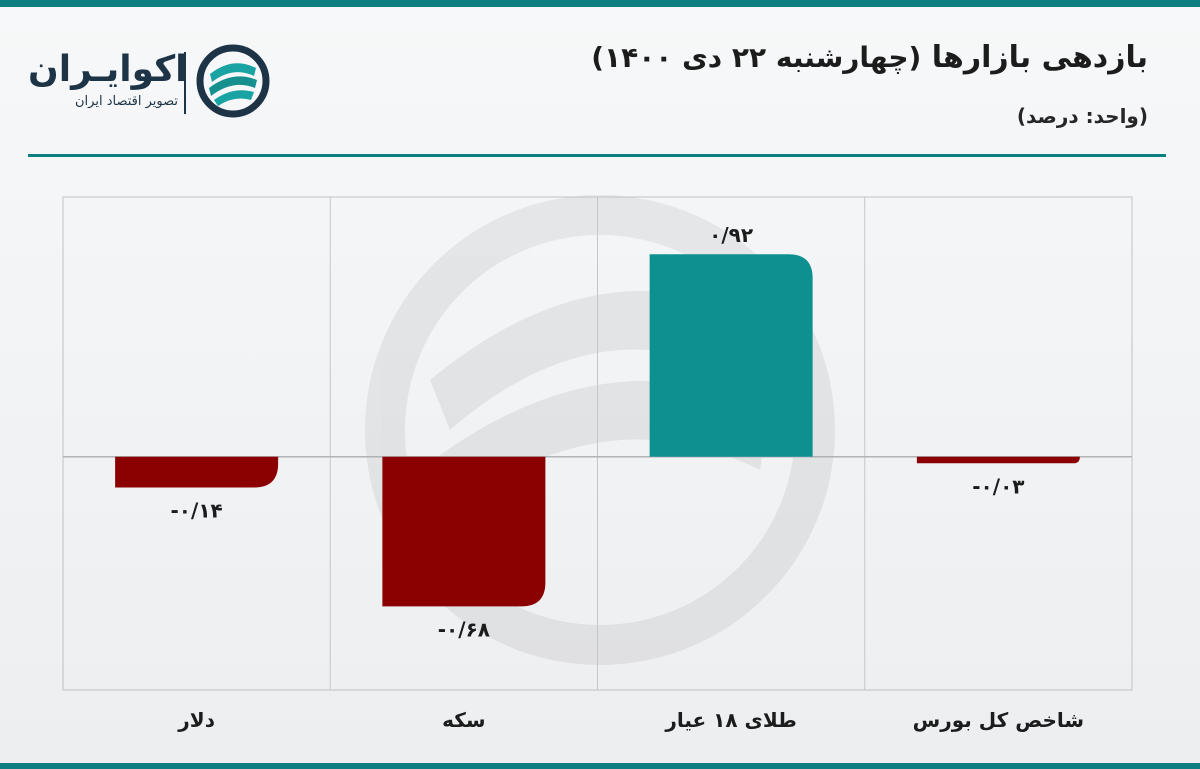  What do you see at coordinates (1039, 57) in the screenshot?
I see `chart-title-main: بازدهی بازارها` at bounding box center [1039, 57].